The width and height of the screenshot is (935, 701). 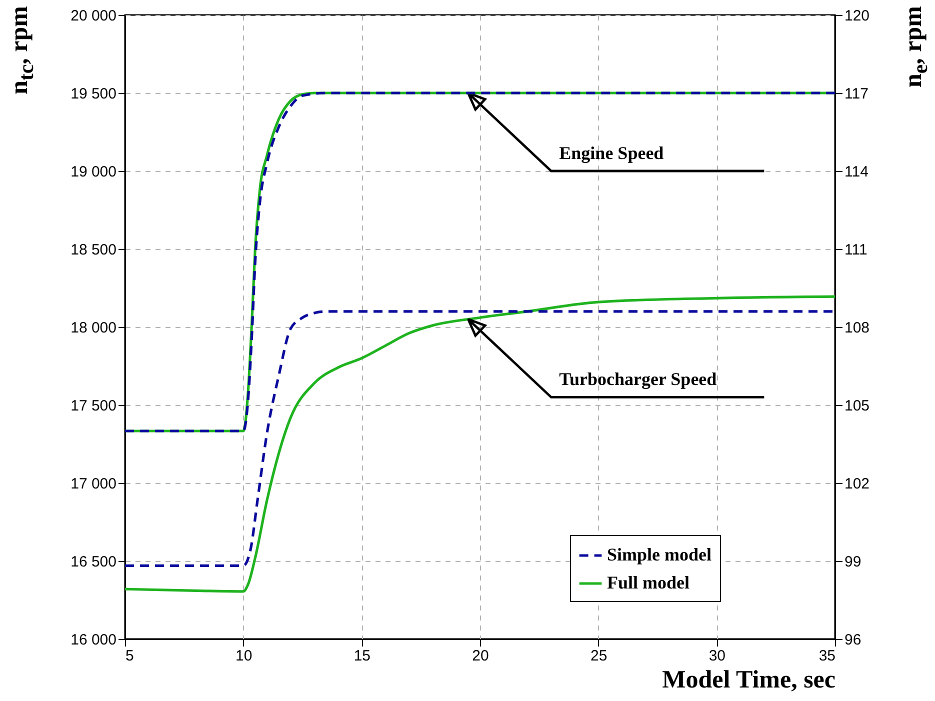 I want to click on x-tick-label: 25, so click(x=599, y=656).